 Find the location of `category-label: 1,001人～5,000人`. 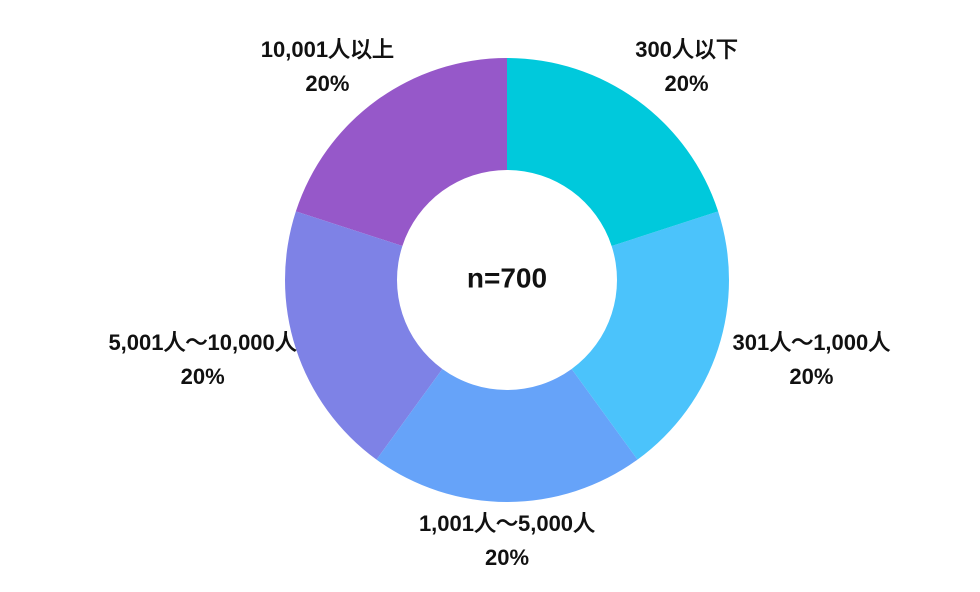

category-label: 1,001人～5,000人 is located at coordinates (507, 523).